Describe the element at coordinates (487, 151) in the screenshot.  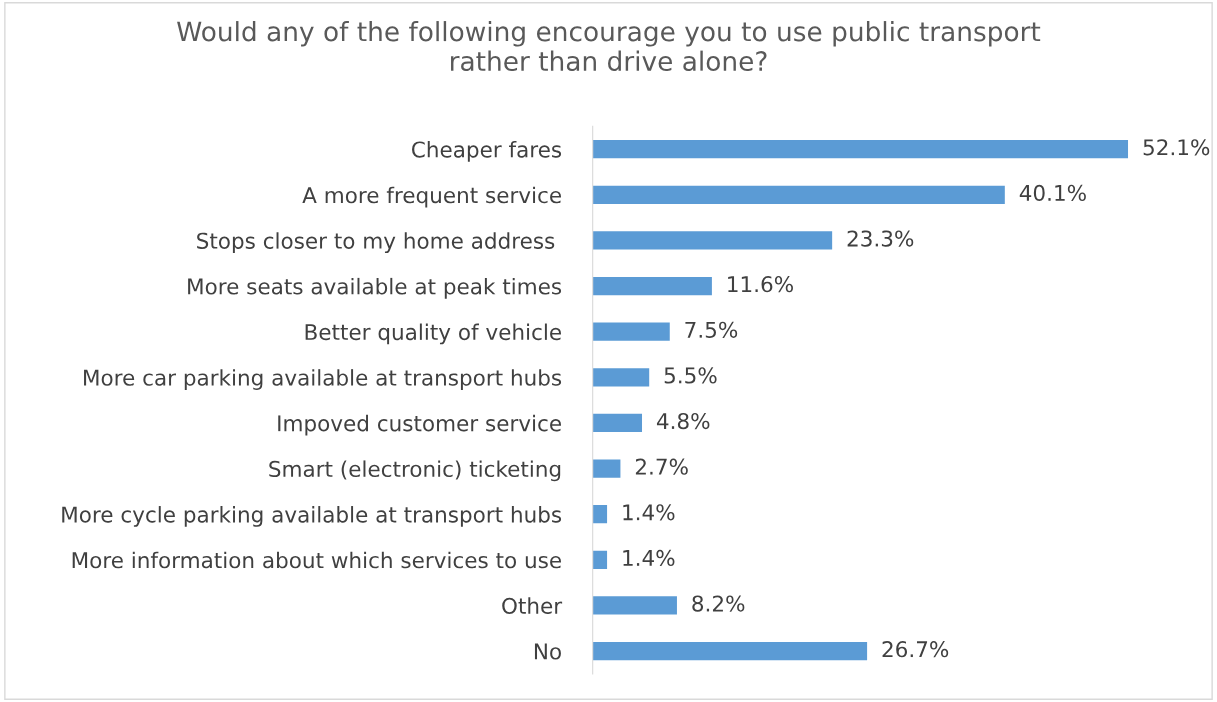
I see `y-tick-label: Cheaper fares` at that location.